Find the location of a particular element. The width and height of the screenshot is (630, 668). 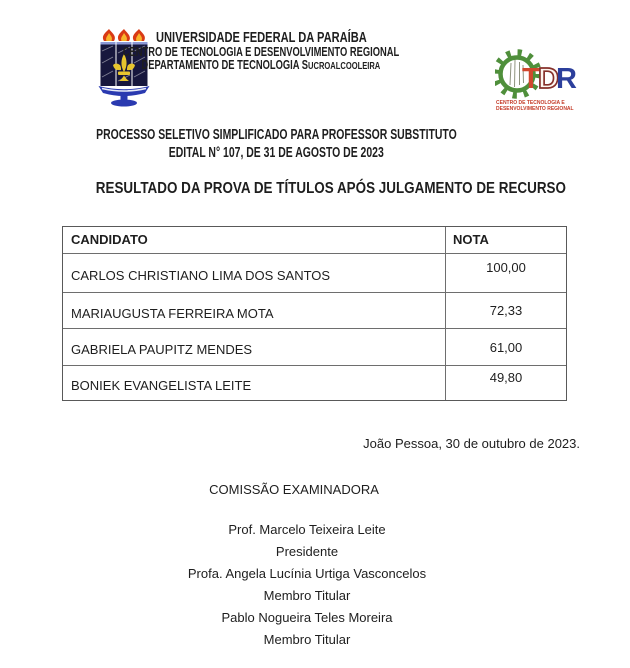

candidate-name-cell: GABRIELA PAUPITZ MENDES is located at coordinates (254, 347).